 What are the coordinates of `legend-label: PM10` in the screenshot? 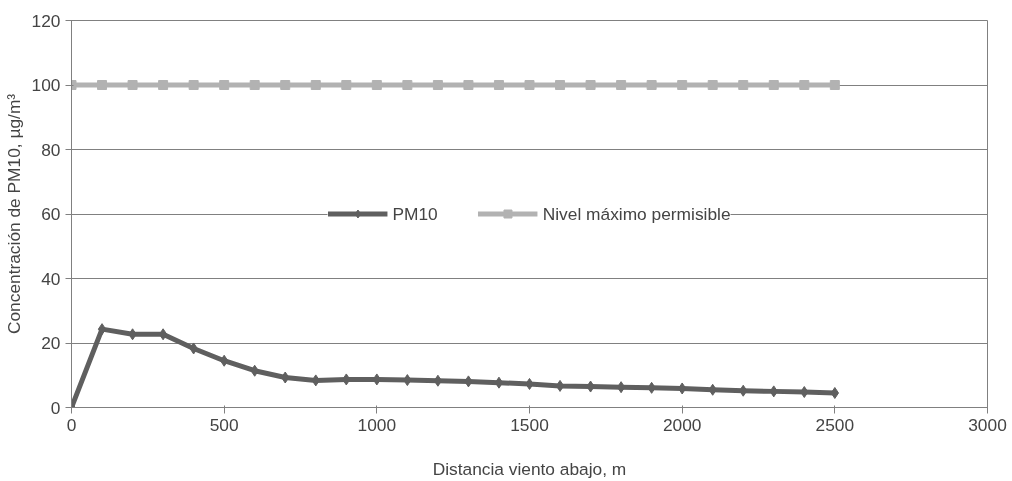 It's located at (415, 213).